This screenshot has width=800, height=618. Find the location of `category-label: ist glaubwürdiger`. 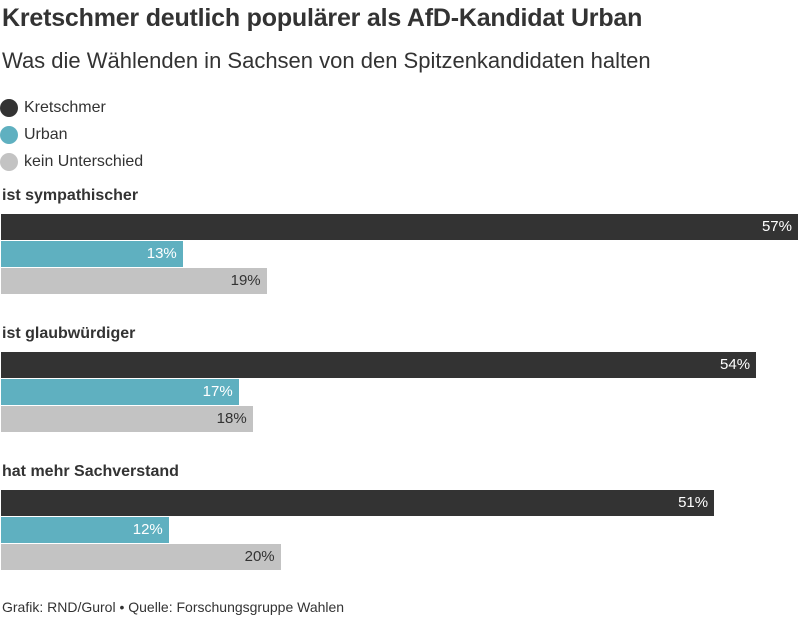

category-label: ist glaubwürdiger is located at coordinates (69, 333).